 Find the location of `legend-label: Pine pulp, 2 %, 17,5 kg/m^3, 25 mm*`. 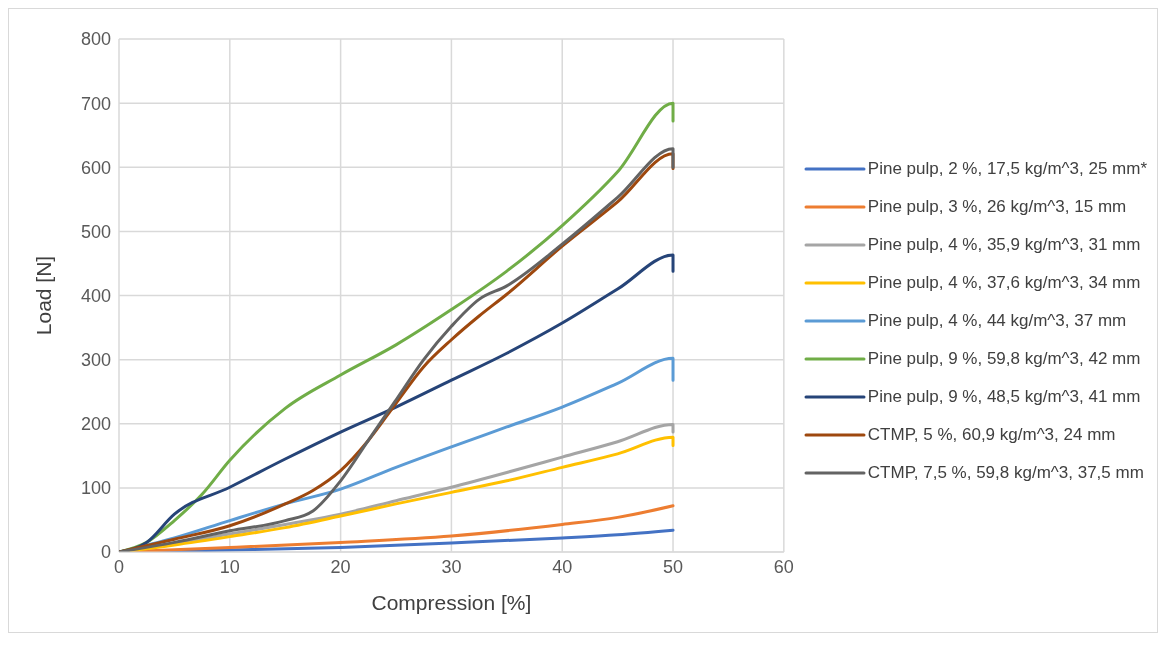

legend-label: Pine pulp, 2 %, 17,5 kg/m^3, 25 mm* is located at coordinates (1007, 168).